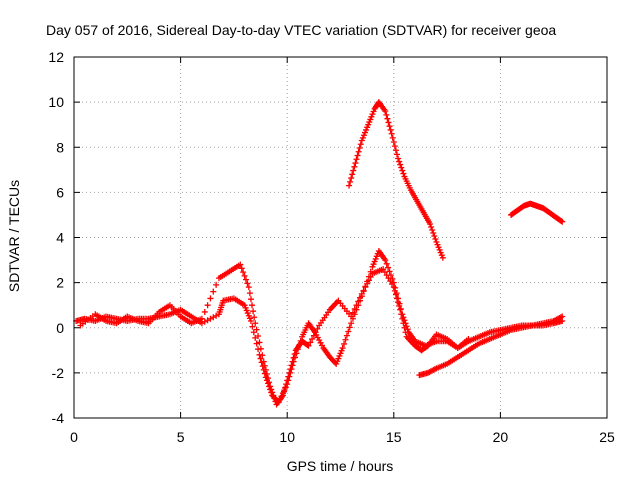  I want to click on y-tick-label: -2, so click(58, 373).